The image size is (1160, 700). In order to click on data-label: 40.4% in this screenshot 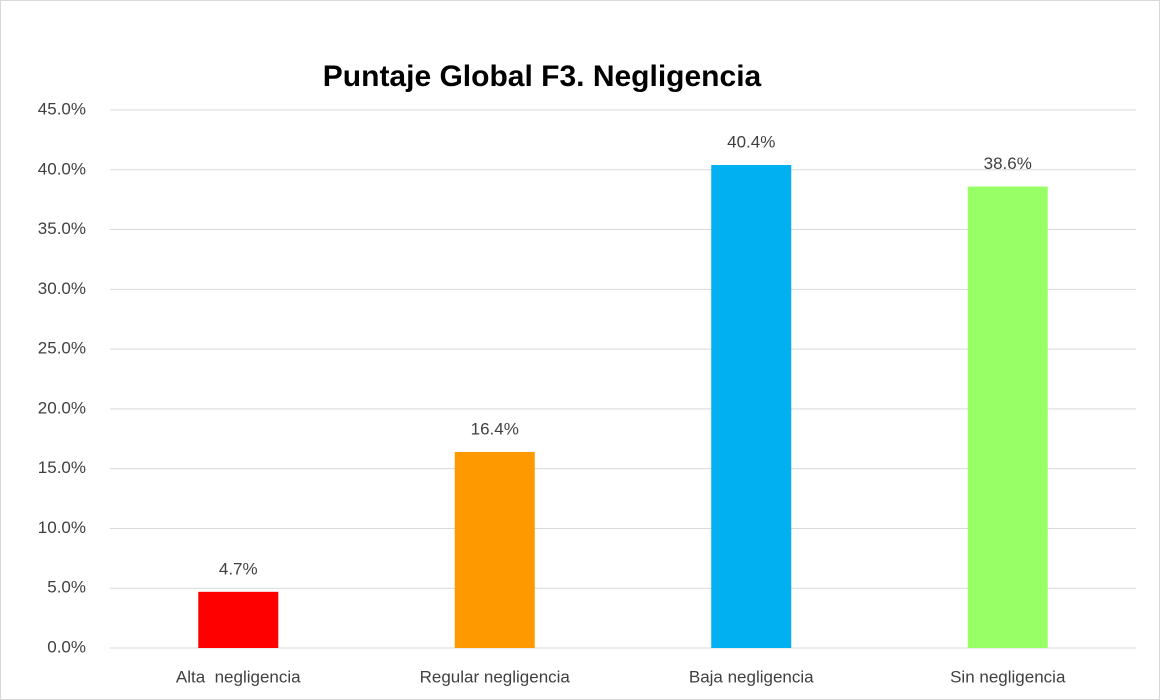, I will do `click(751, 141)`.